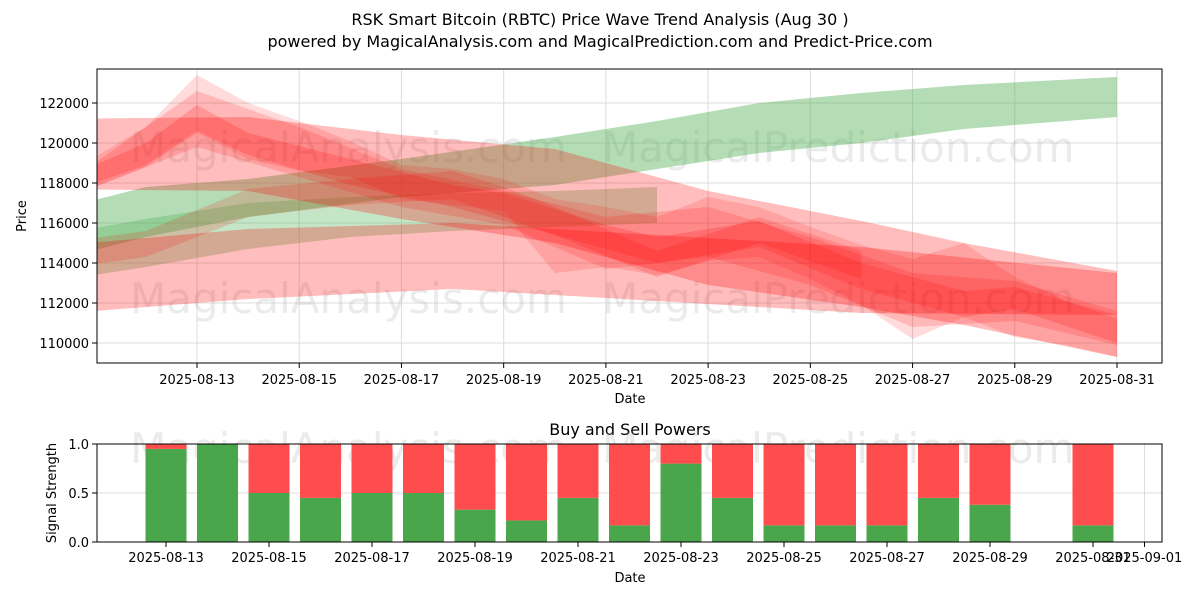 Image resolution: width=1200 pixels, height=600 pixels. I want to click on top-y-tick-label: 112000, so click(64, 304).